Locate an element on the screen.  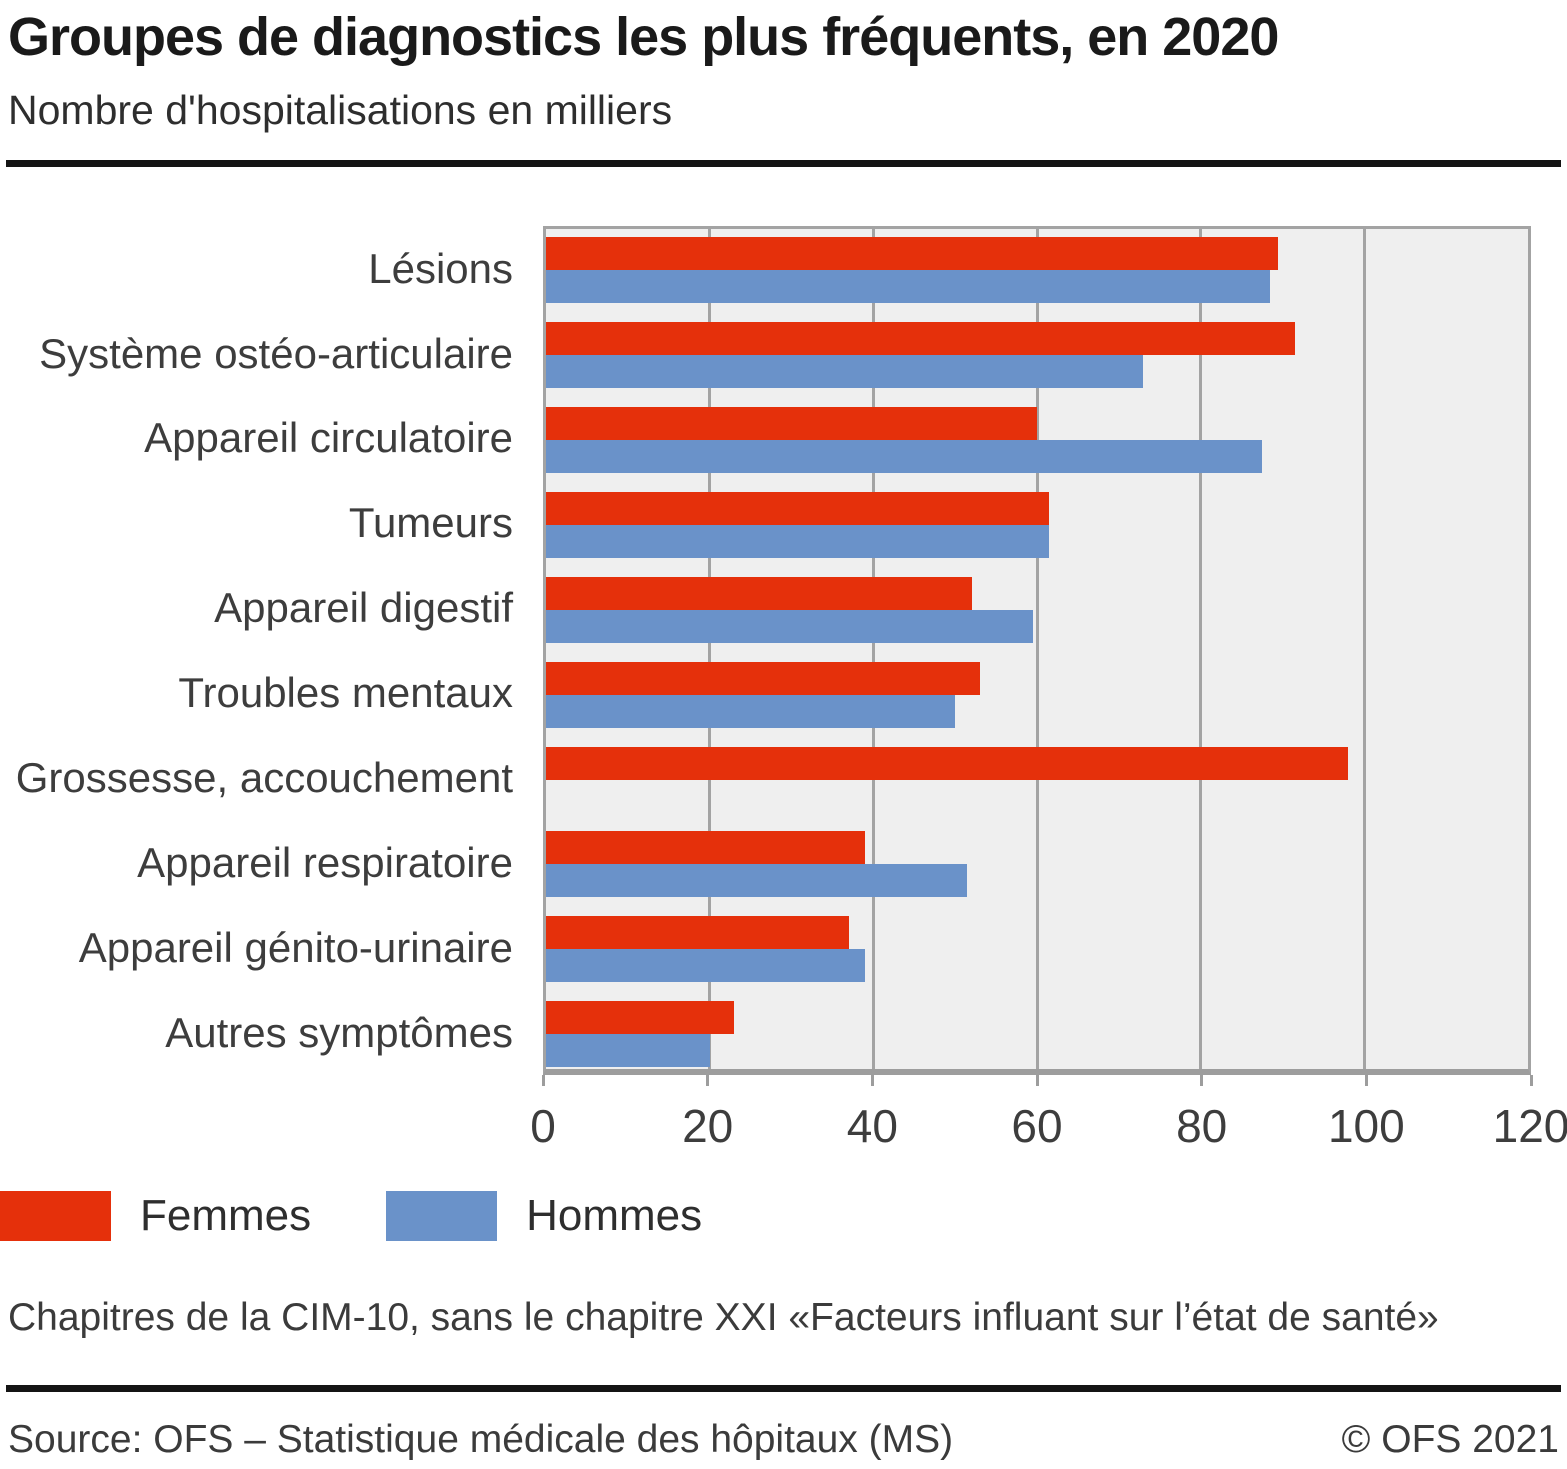
category-label: Autres symptômes is located at coordinates (339, 1032).